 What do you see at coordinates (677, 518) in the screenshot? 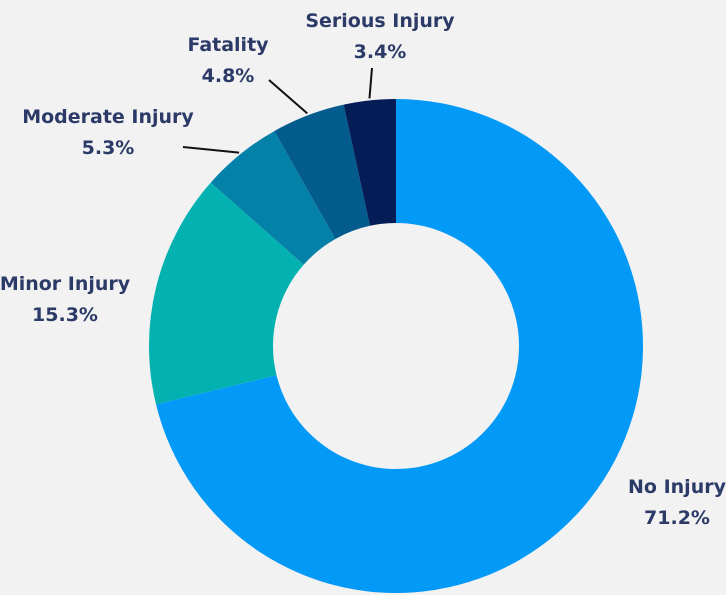
I see `label-pct-no-injury: 71.2%` at bounding box center [677, 518].